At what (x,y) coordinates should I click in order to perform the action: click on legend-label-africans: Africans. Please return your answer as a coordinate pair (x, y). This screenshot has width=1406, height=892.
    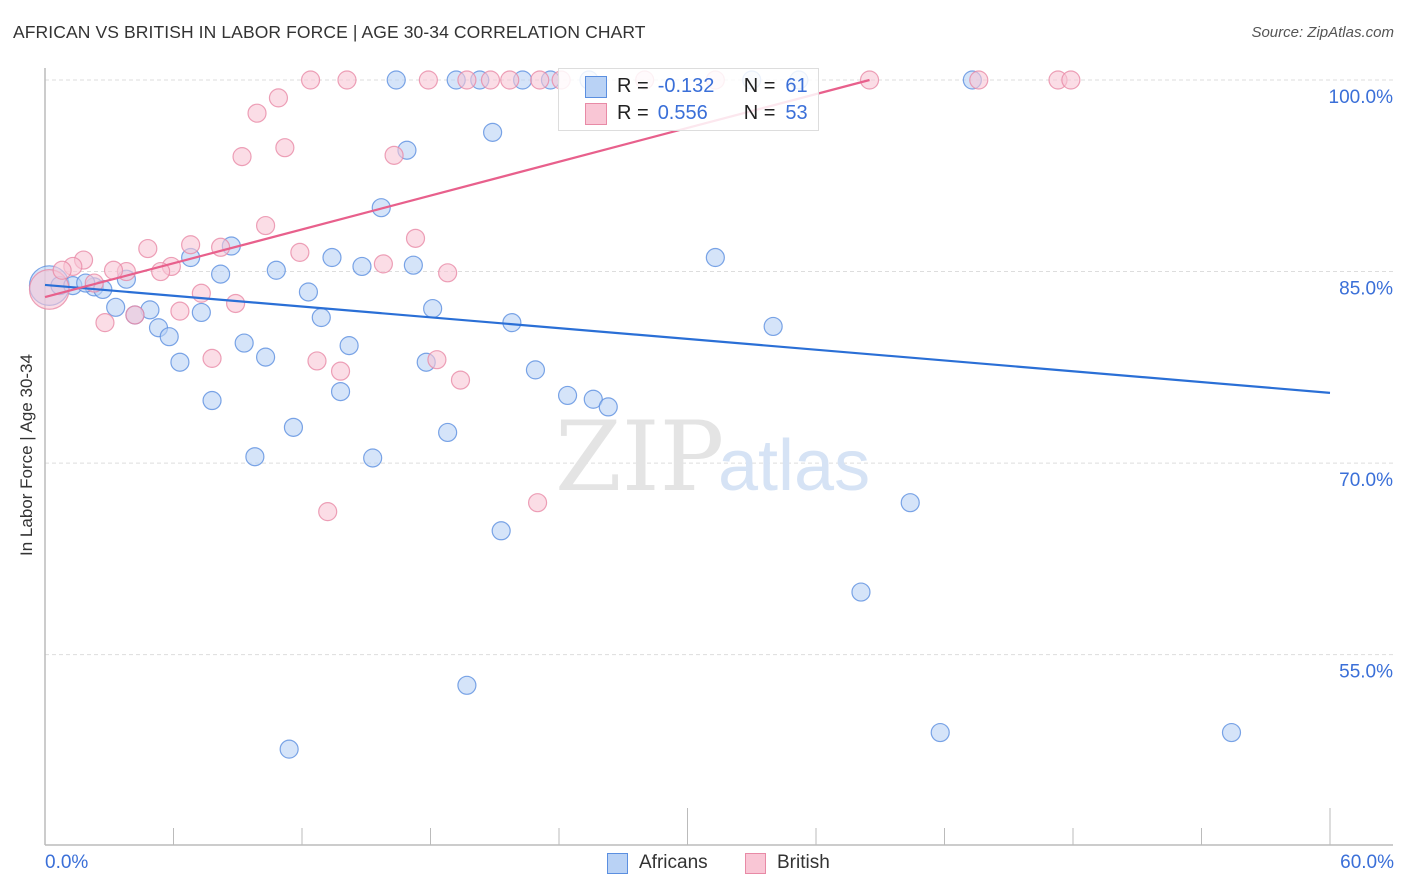
    Looking at the image, I should click on (673, 862).